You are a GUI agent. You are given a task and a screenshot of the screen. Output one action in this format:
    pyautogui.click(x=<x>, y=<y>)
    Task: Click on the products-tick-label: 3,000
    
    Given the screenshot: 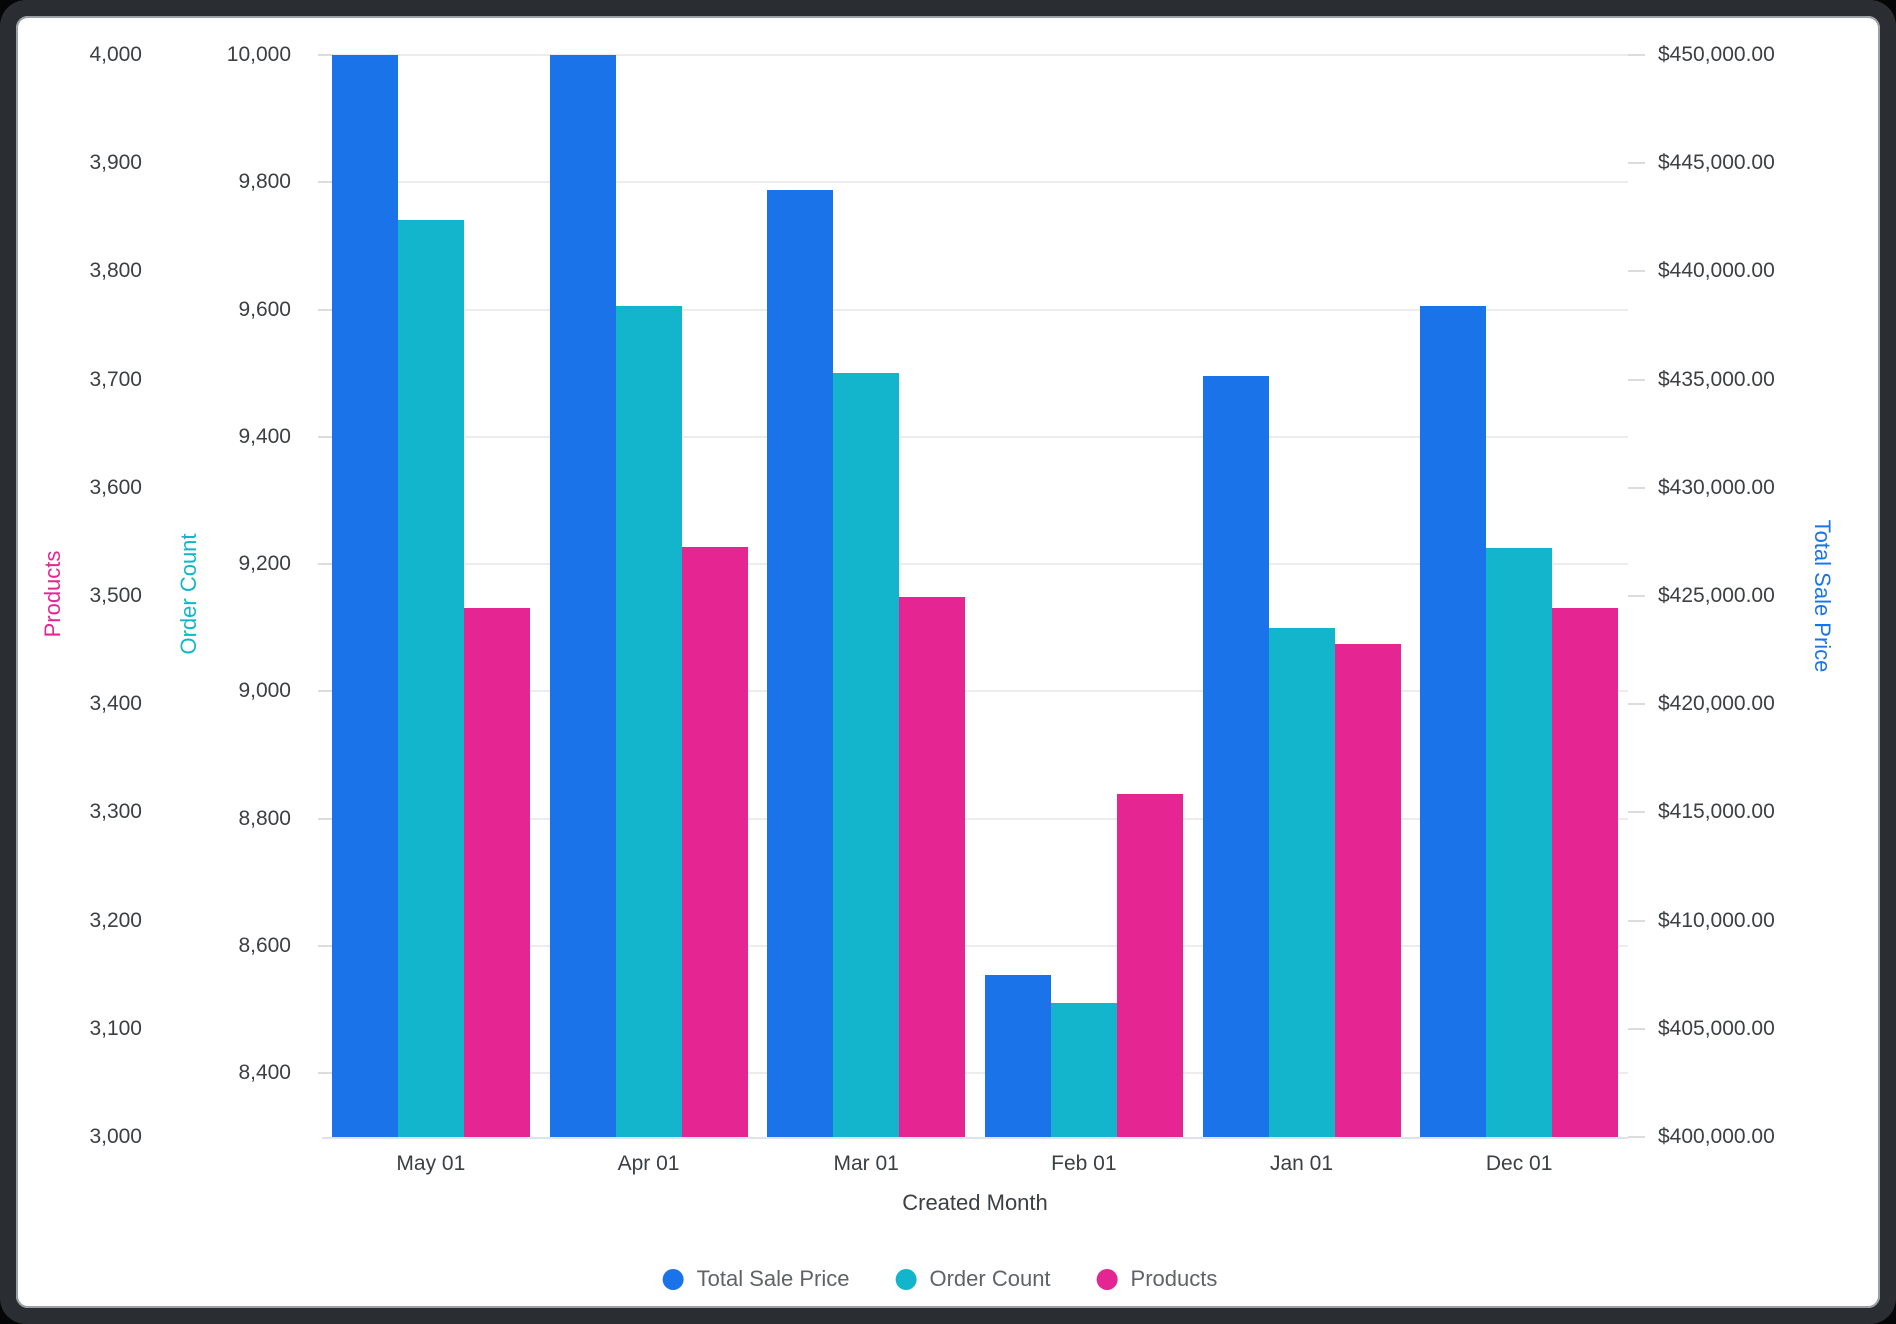 What is the action you would take?
    pyautogui.click(x=115, y=1136)
    